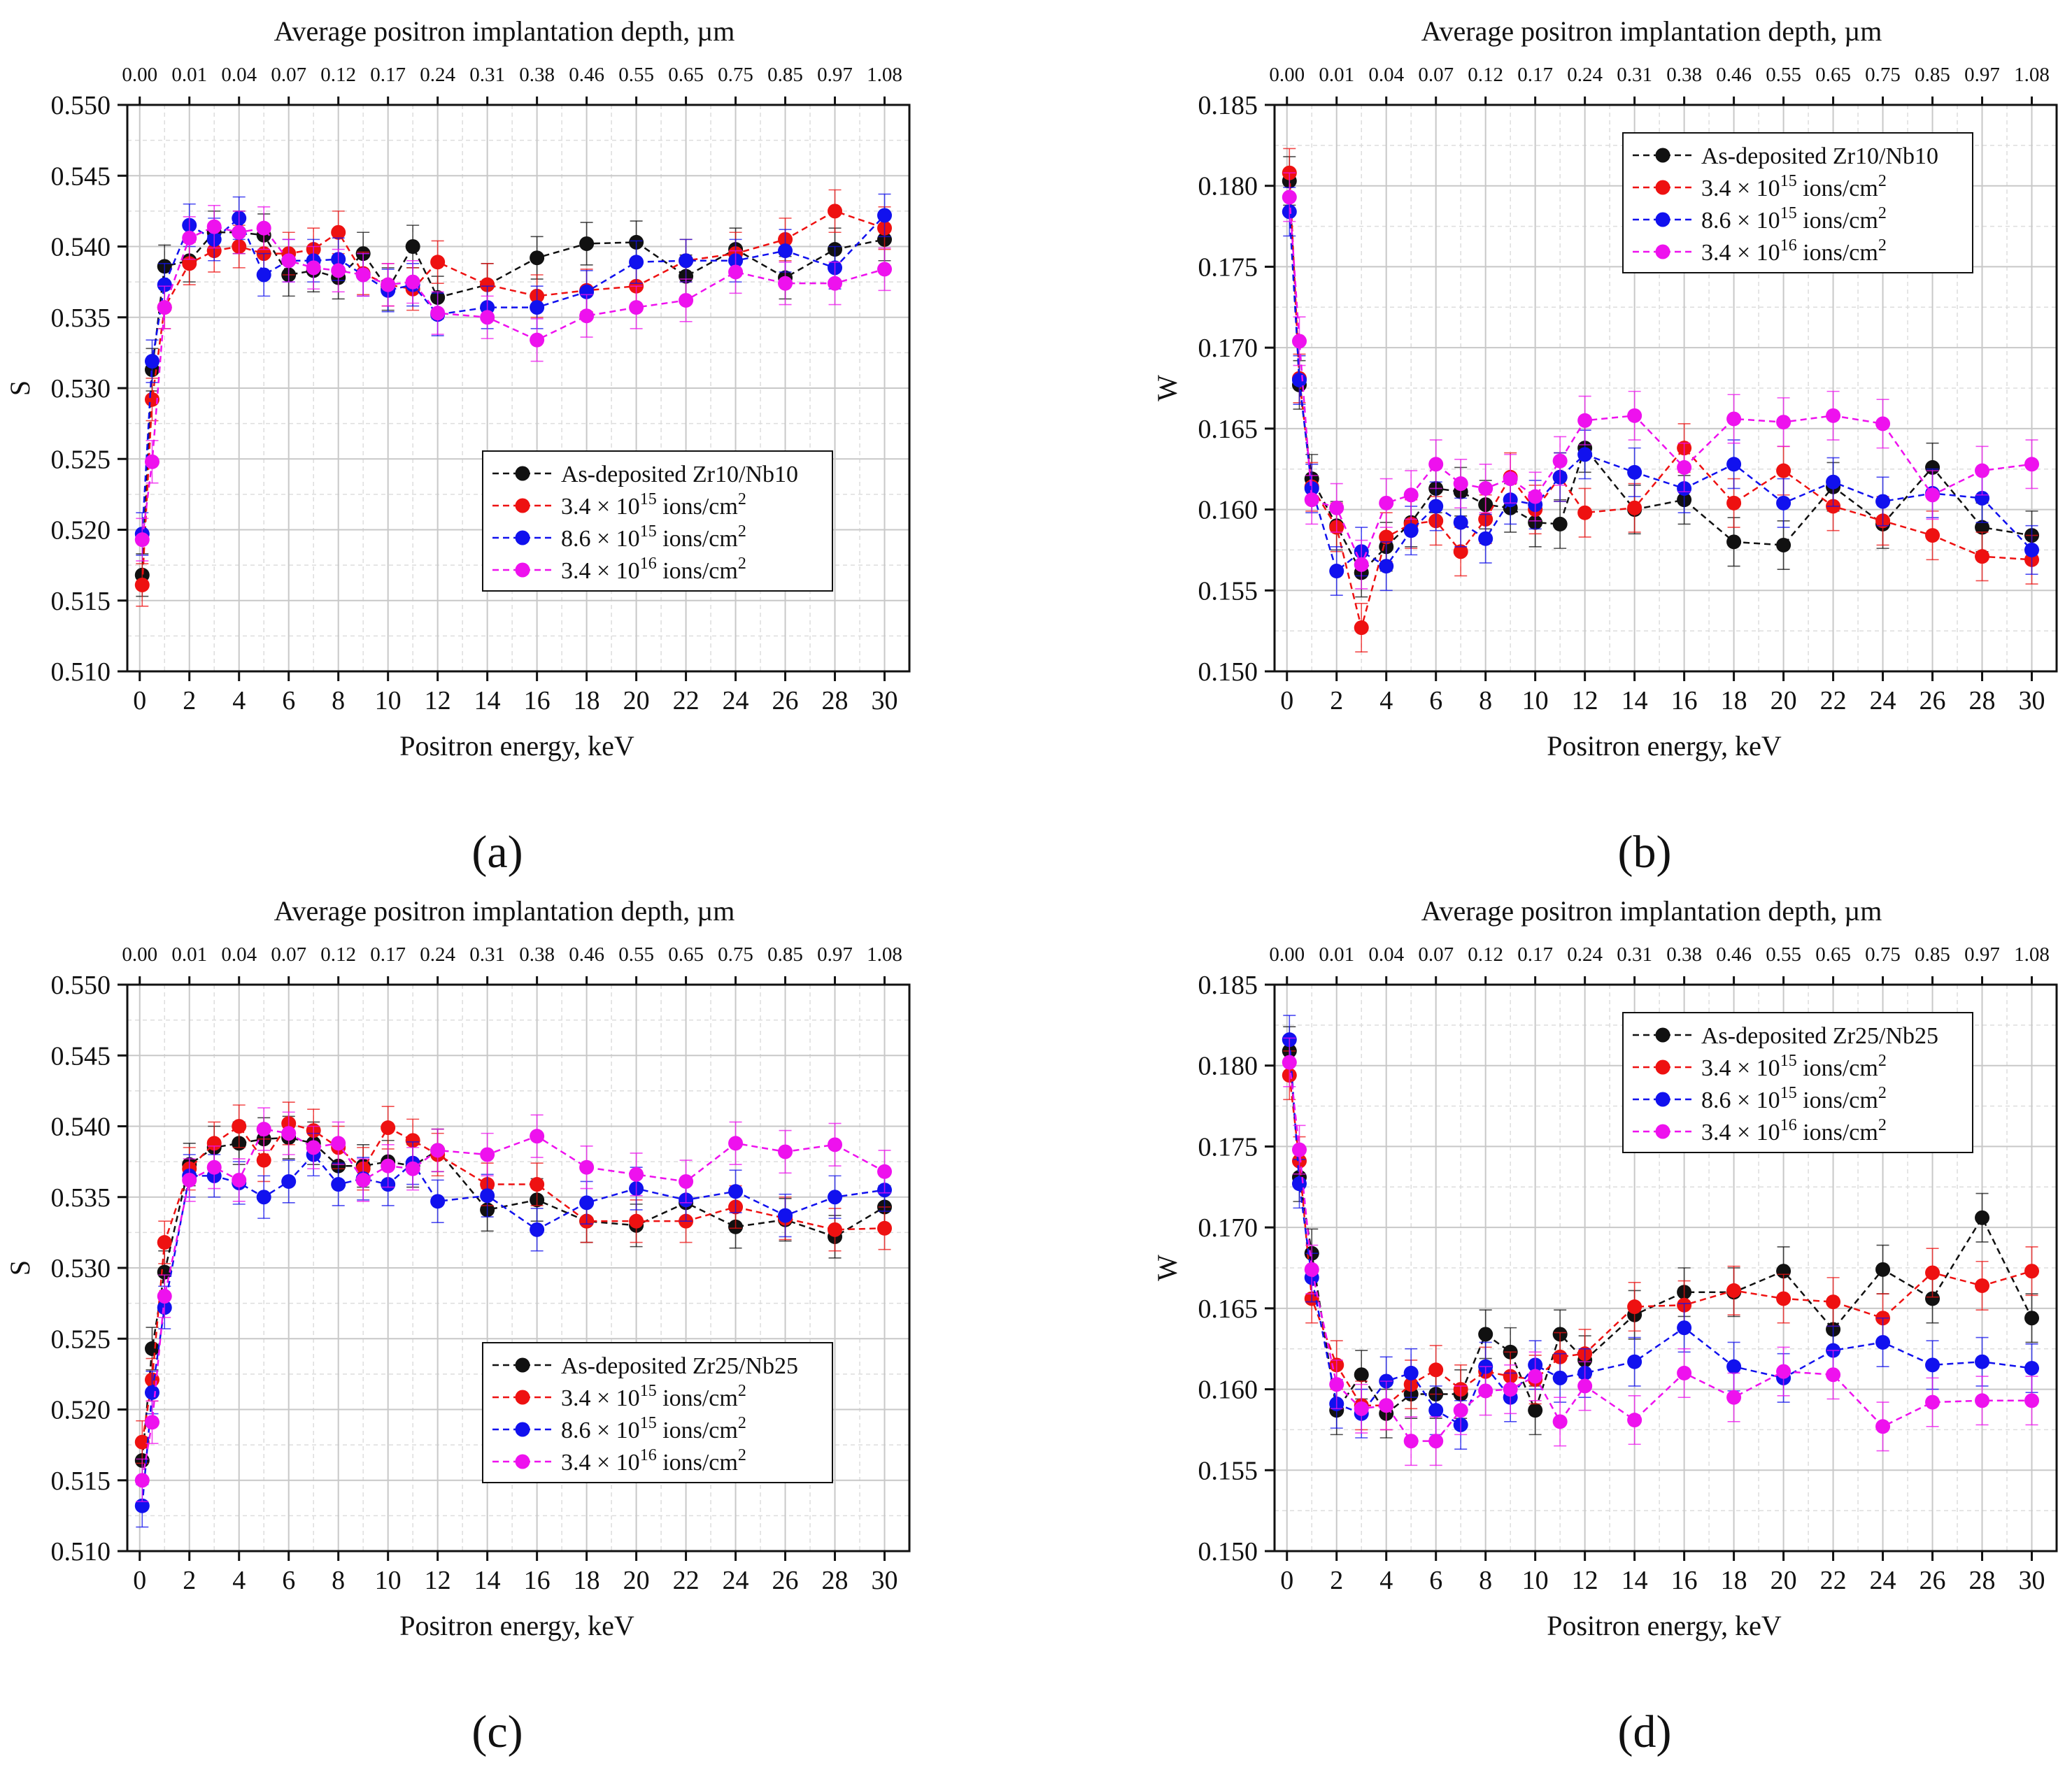 Image resolution: width=2072 pixels, height=1777 pixels. I want to click on top-tick-label: 0.01, so click(1336, 954).